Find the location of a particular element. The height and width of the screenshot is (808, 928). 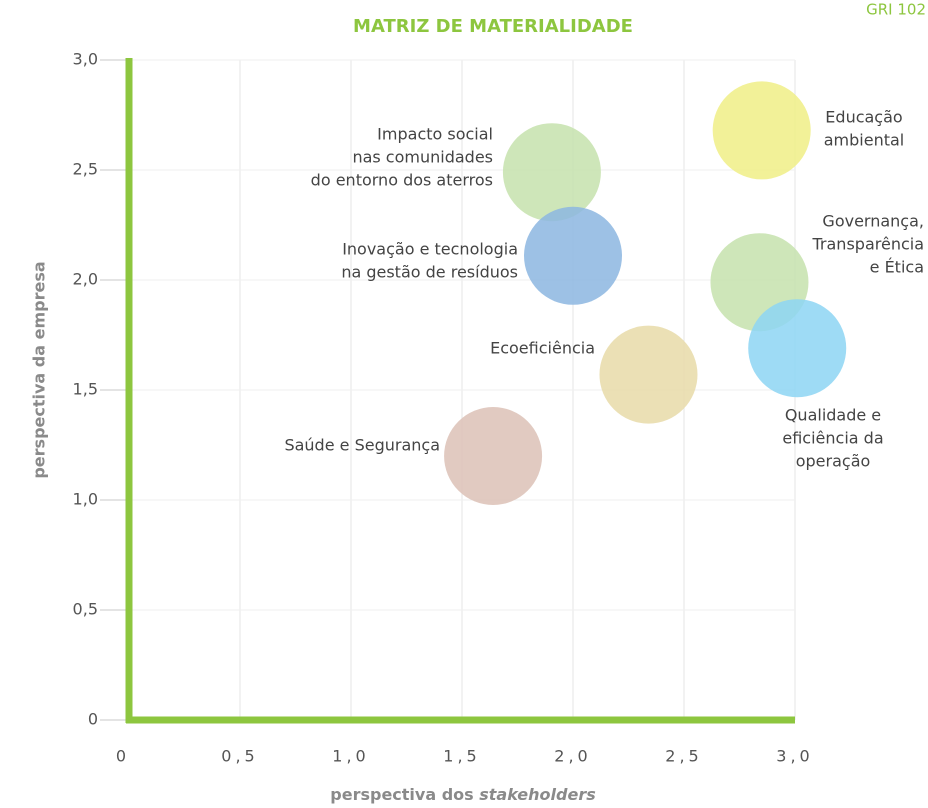

bubble-label: Inovação e tecnologia is located at coordinates (430, 249).